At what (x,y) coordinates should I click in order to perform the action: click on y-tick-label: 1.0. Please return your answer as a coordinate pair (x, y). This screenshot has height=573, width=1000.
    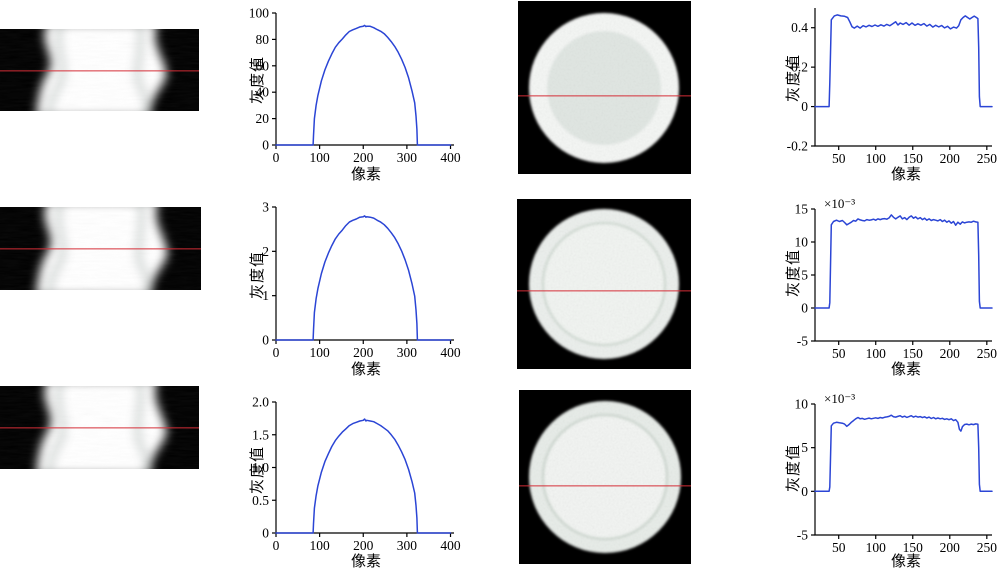
    Looking at the image, I should click on (260, 467).